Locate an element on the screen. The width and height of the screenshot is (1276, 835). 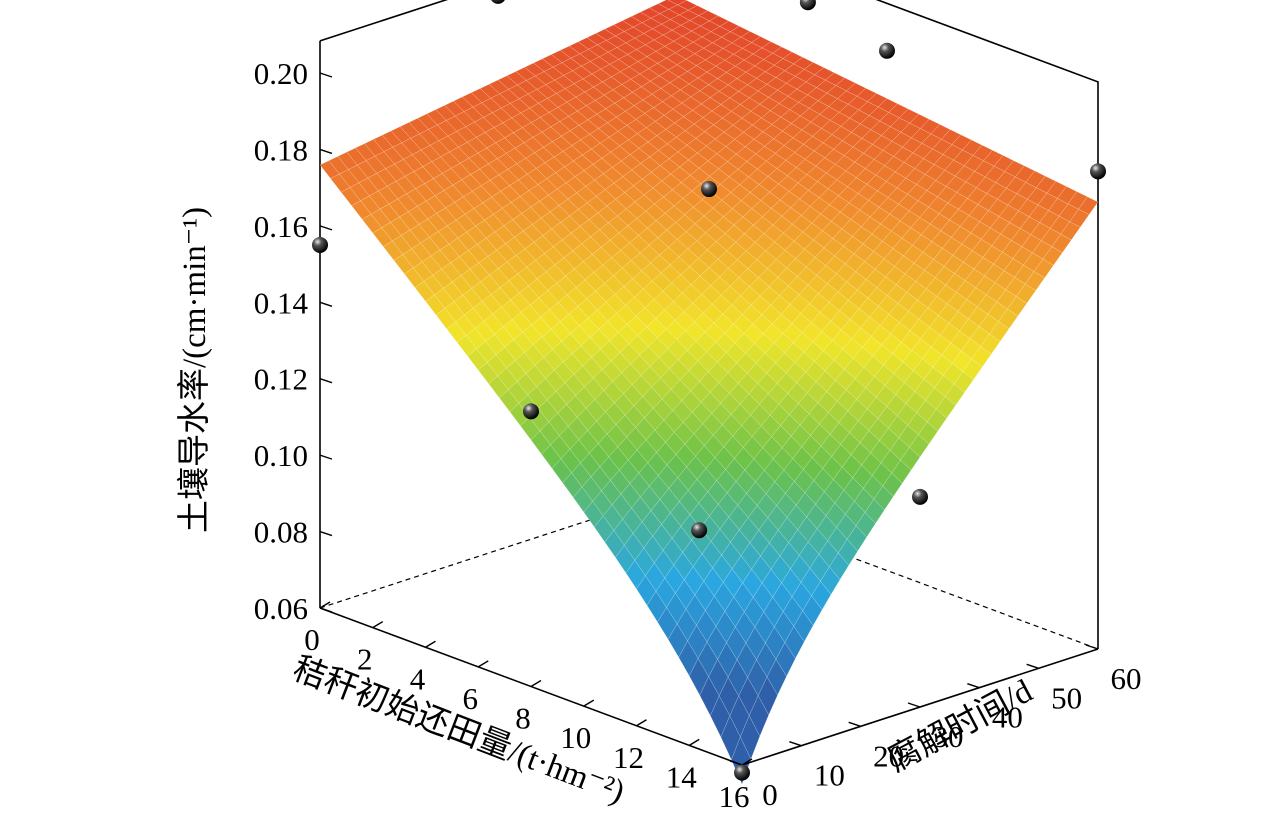
z-tick-label: 0.10 is located at coordinates (281, 455).